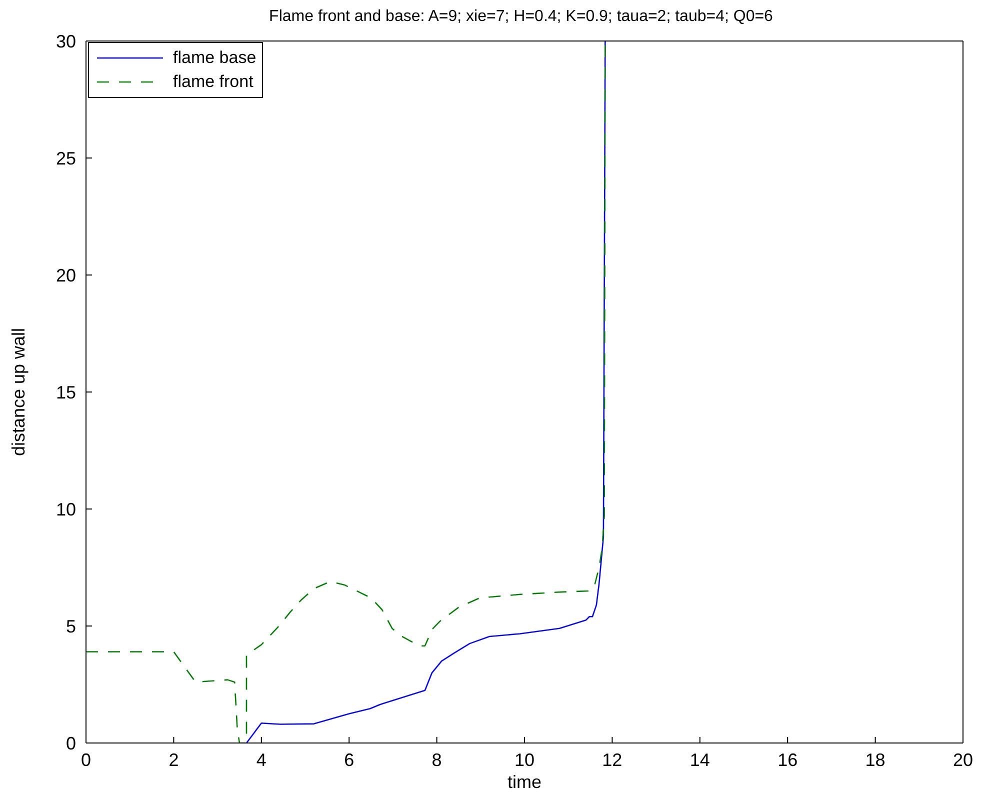 The height and width of the screenshot is (807, 982). What do you see at coordinates (66, 41) in the screenshot?
I see `y-tick-label: 30` at bounding box center [66, 41].